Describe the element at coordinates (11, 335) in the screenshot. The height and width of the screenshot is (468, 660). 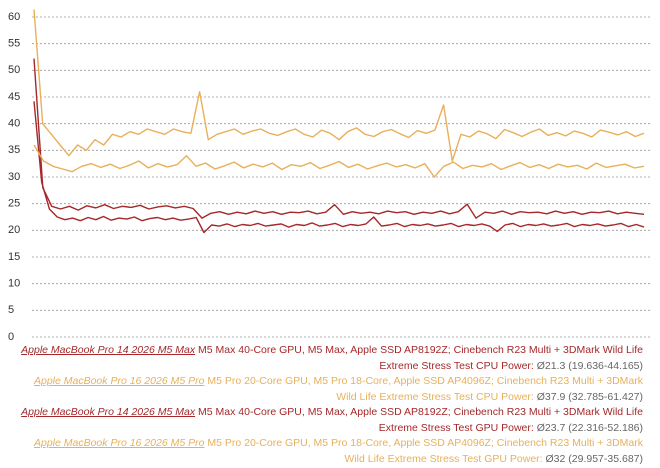
I see `y-tick-label: 0` at that location.